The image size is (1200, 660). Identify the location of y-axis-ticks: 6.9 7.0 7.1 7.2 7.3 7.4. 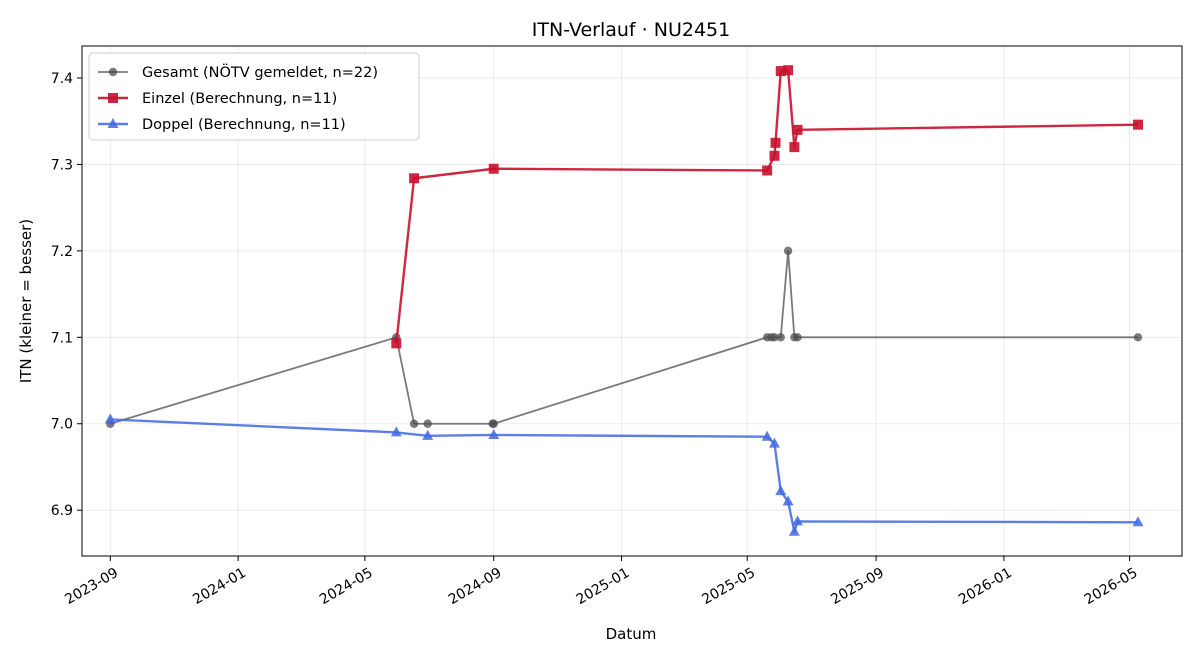
(66, 295).